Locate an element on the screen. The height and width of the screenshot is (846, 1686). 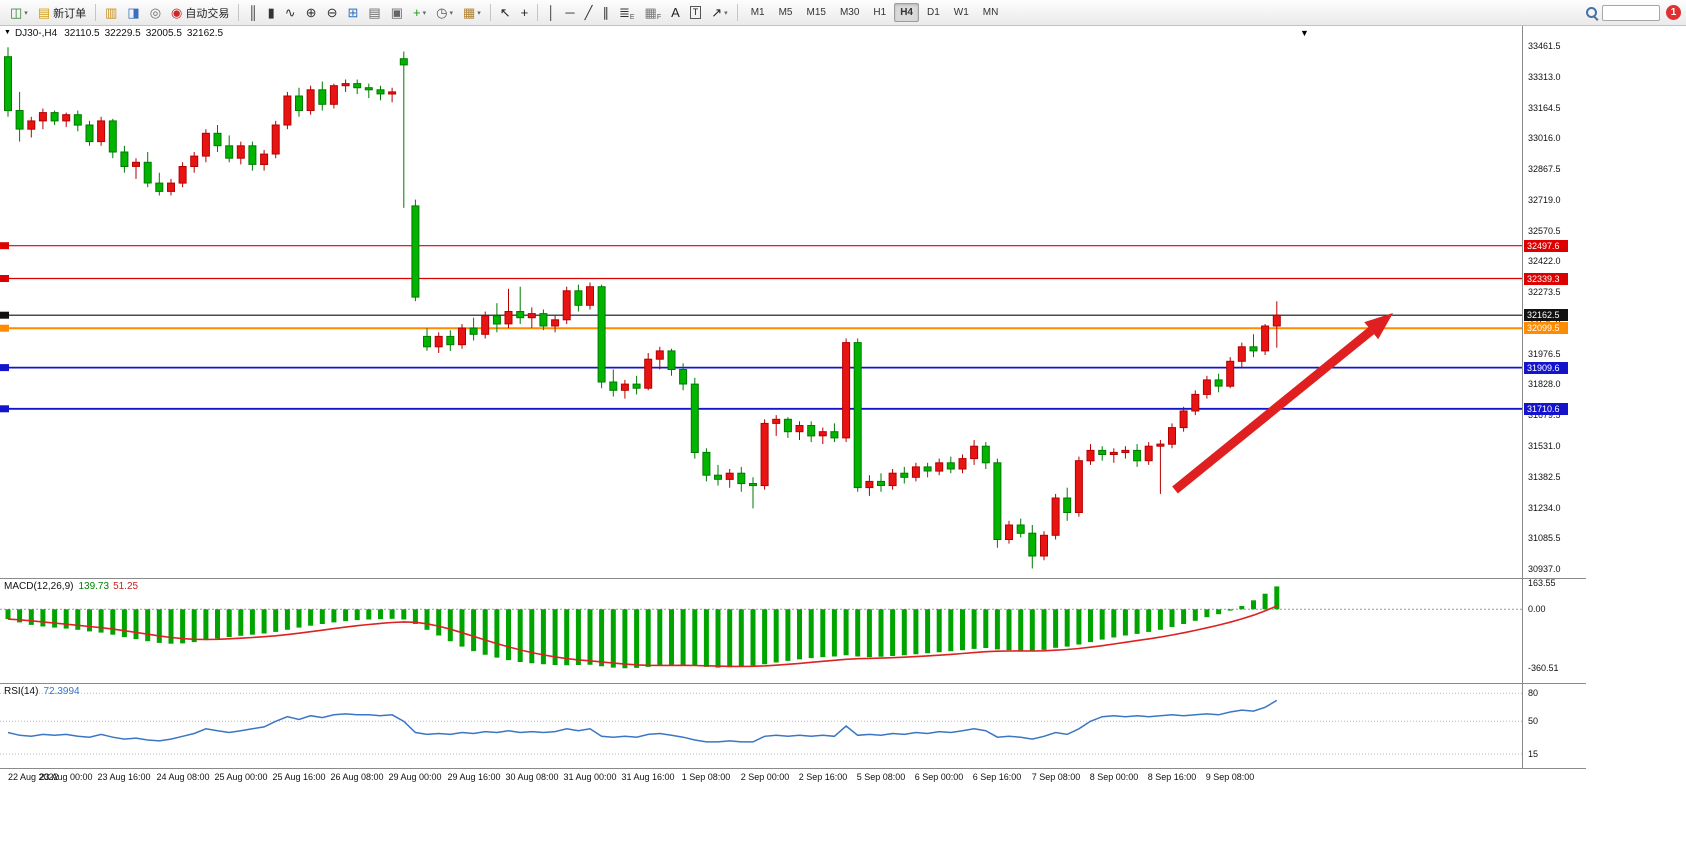
market-watch-button: ▥ is located at coordinates (111, 13).